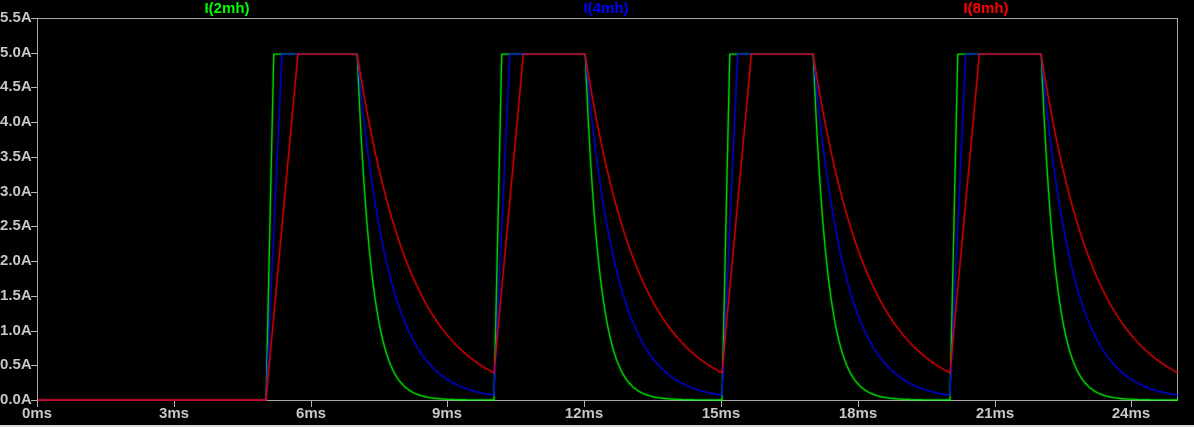 Image resolution: width=1194 pixels, height=427 pixels. What do you see at coordinates (16, 330) in the screenshot?
I see `y-axis-label: 1.0A` at bounding box center [16, 330].